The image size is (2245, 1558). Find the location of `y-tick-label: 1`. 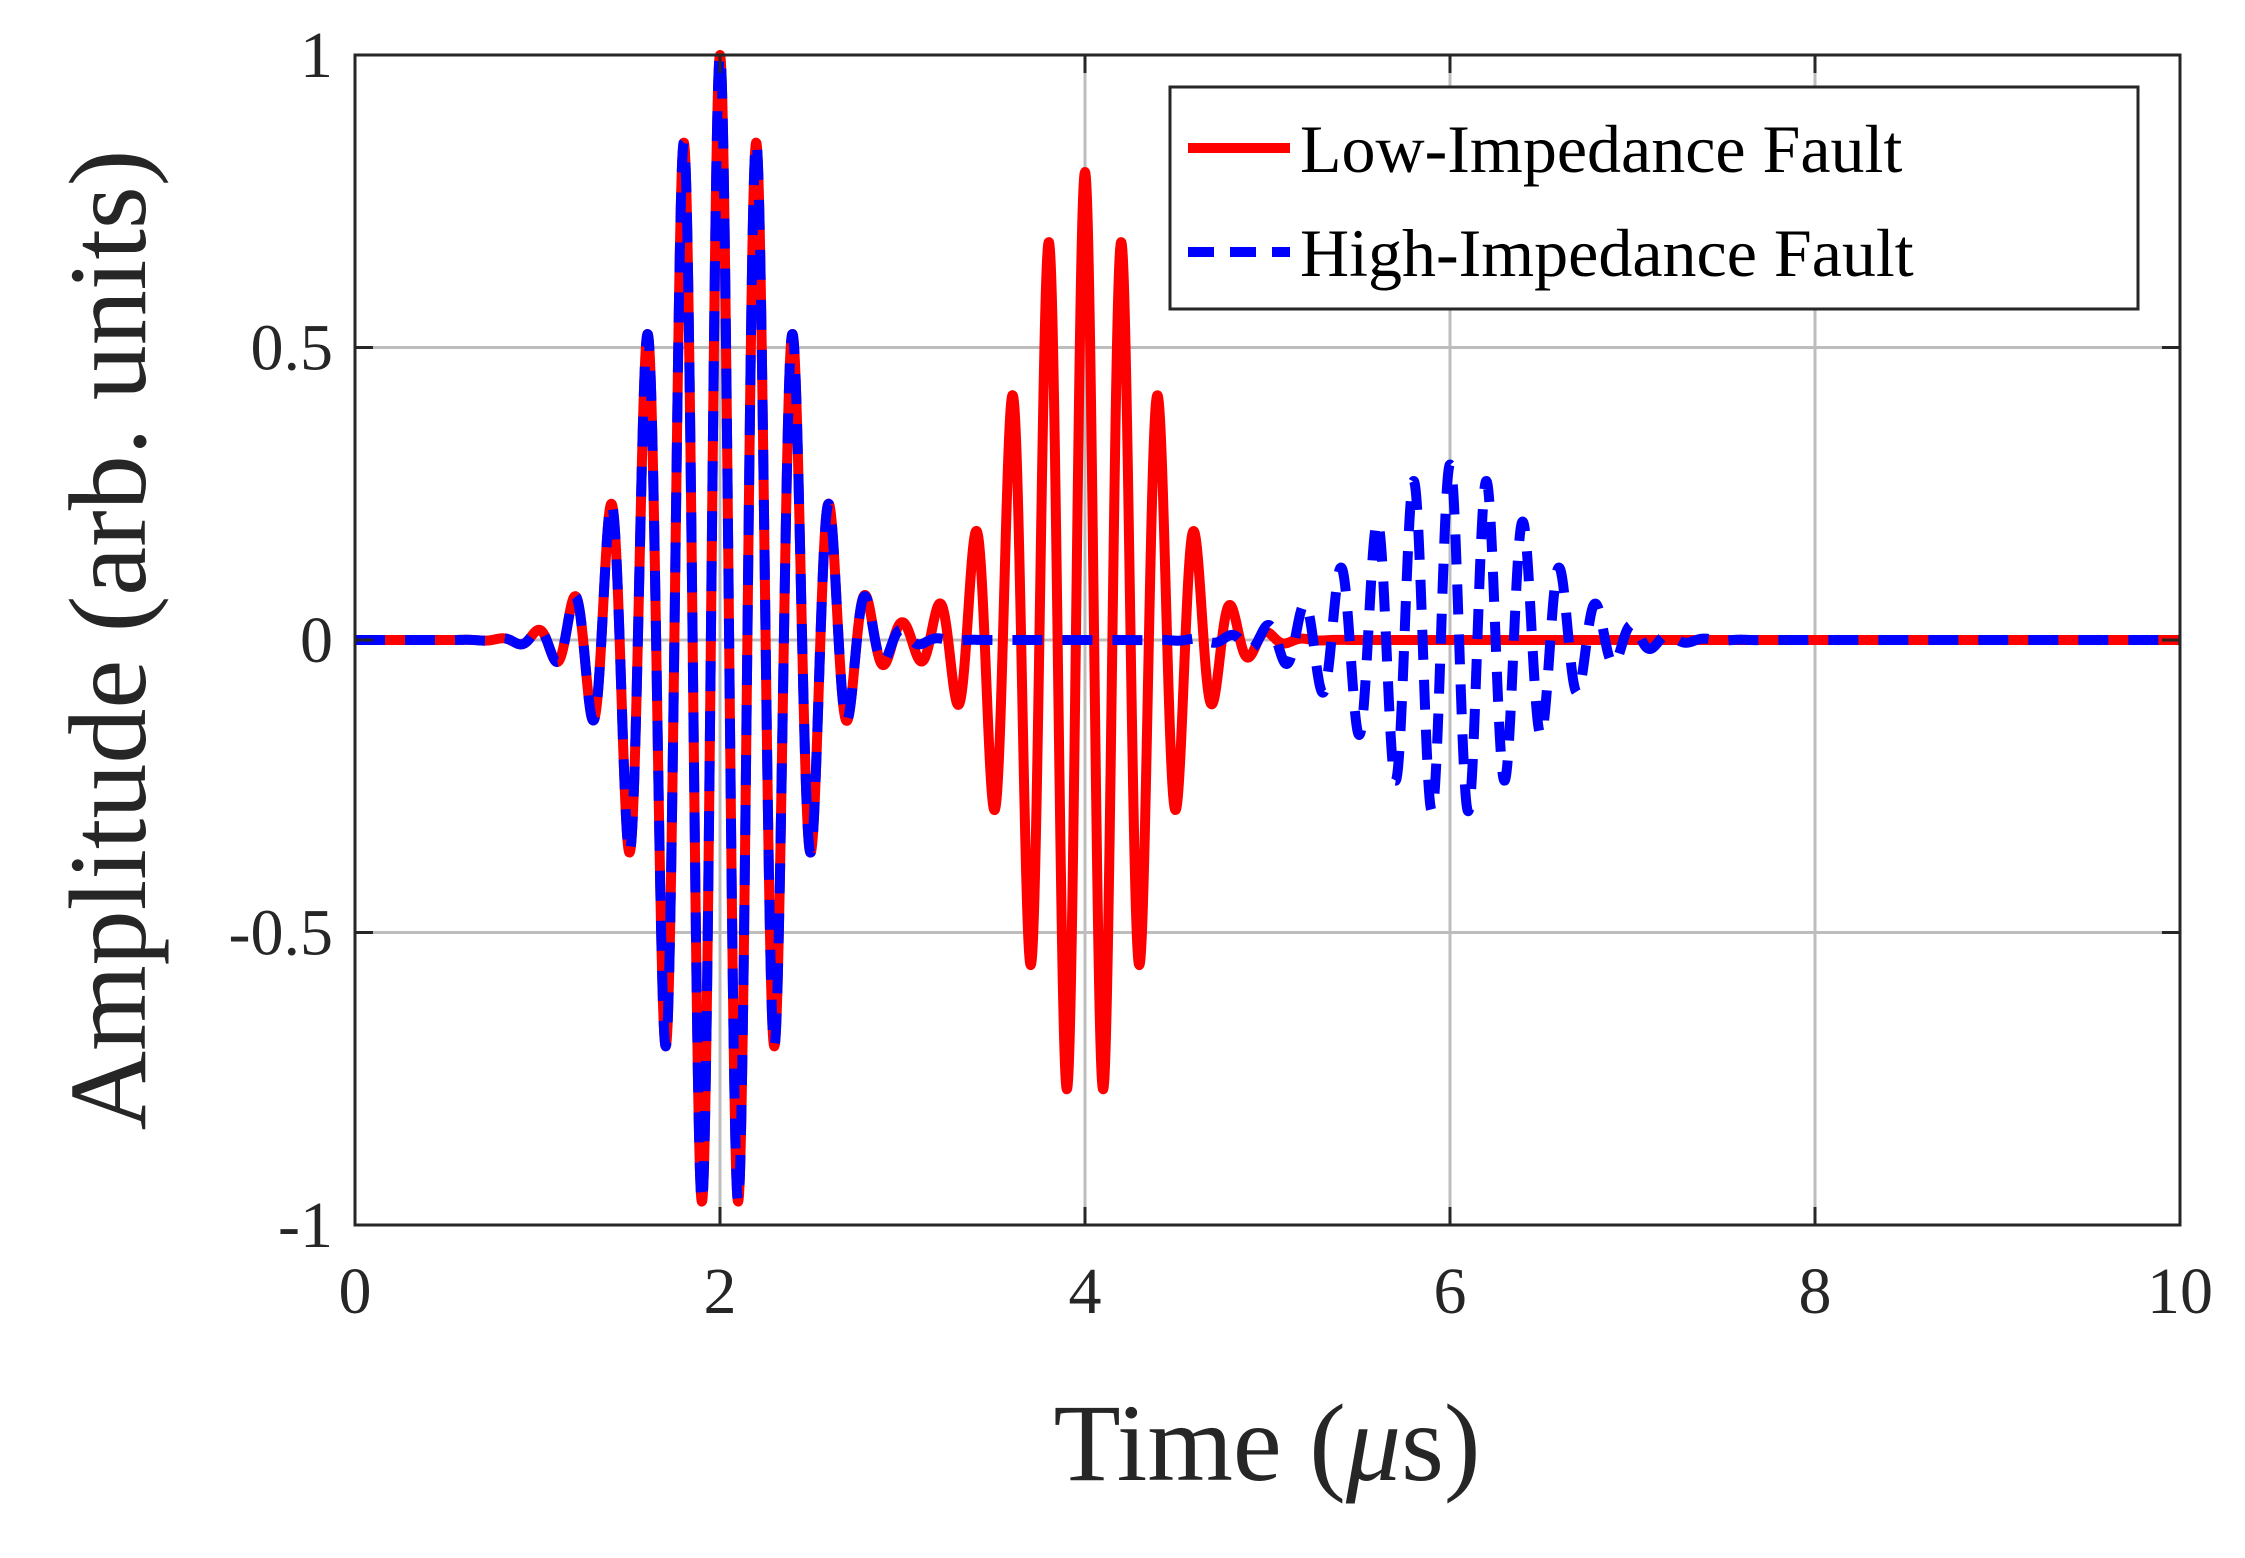

y-tick-label: 1 is located at coordinates (316, 55).